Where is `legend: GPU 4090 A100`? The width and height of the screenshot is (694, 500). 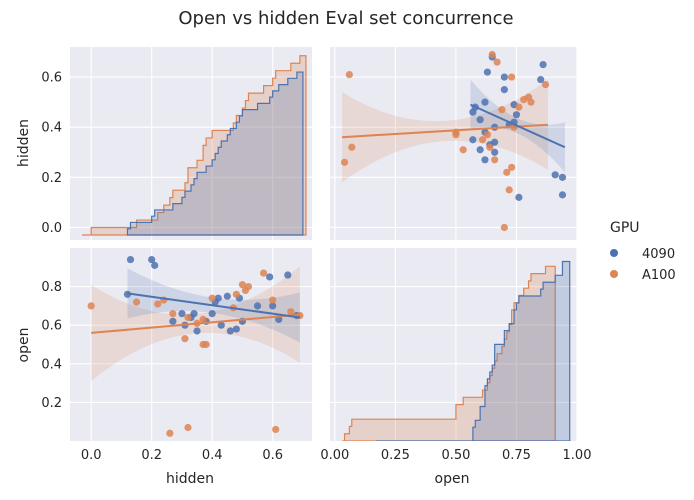
legend: GPU 4090 A100 is located at coordinates (643, 251).